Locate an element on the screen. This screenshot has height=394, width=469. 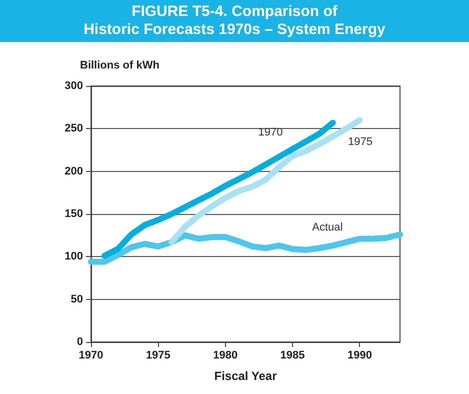
x-tick-label: 1990 is located at coordinates (359, 356).